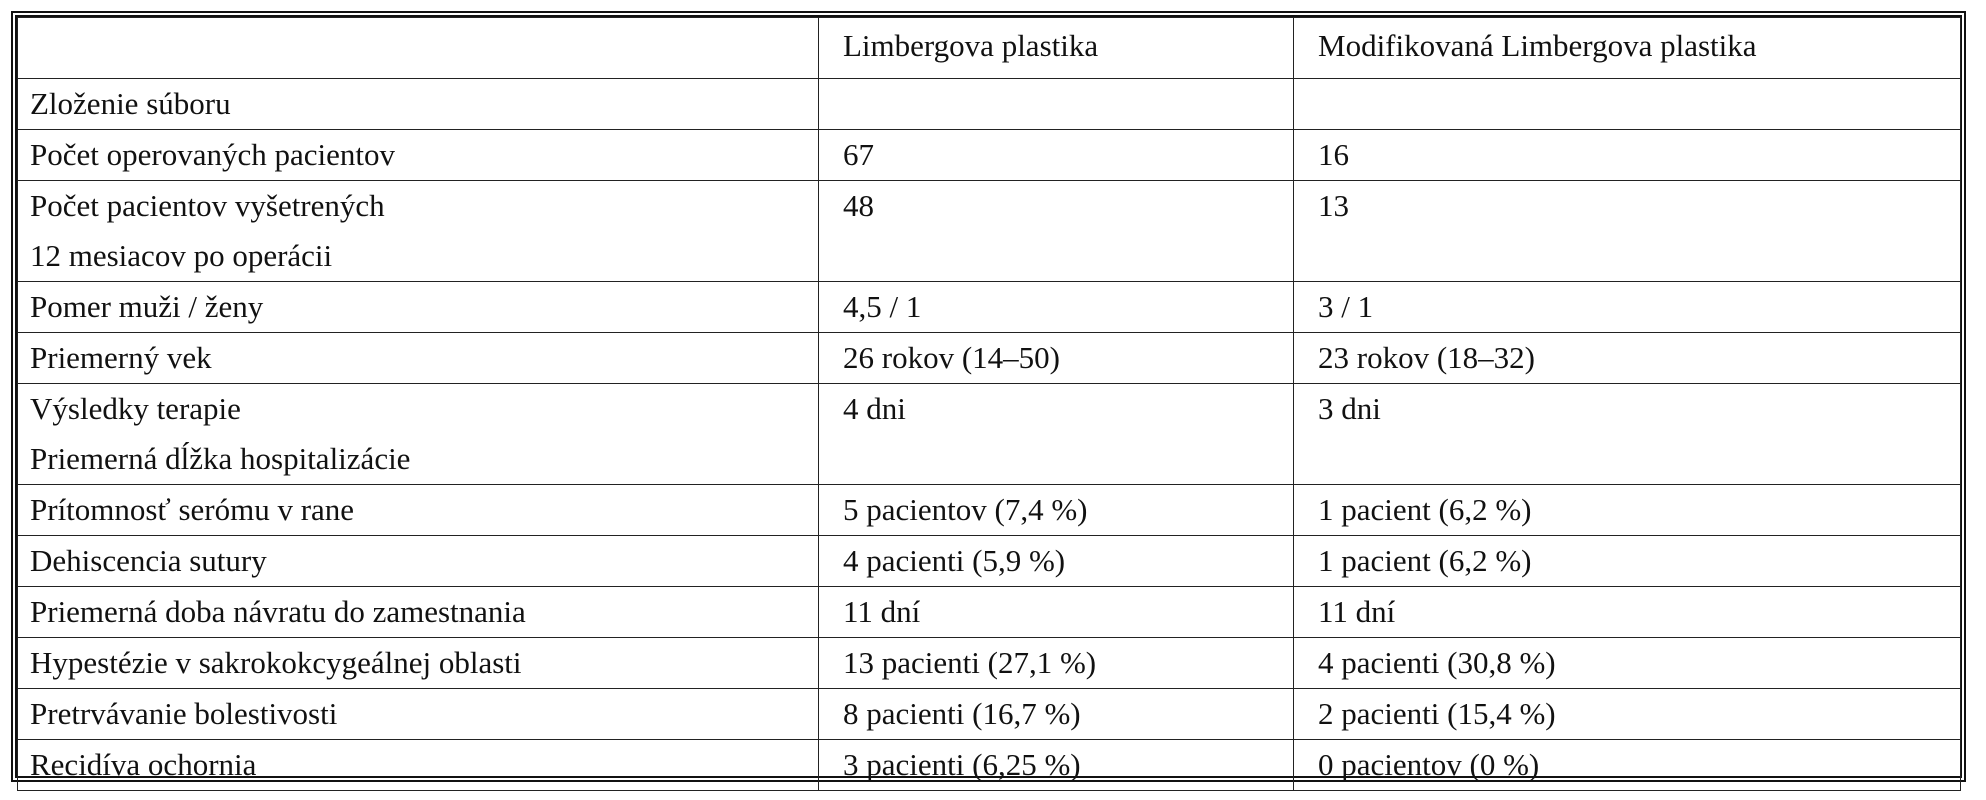  Describe the element at coordinates (1627, 155) in the screenshot. I see `cell-modified-limberg: 16` at that location.